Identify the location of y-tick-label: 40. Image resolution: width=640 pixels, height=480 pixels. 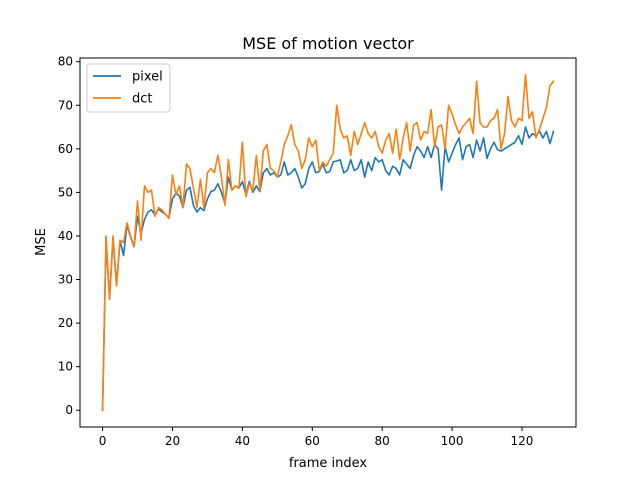
(65, 236).